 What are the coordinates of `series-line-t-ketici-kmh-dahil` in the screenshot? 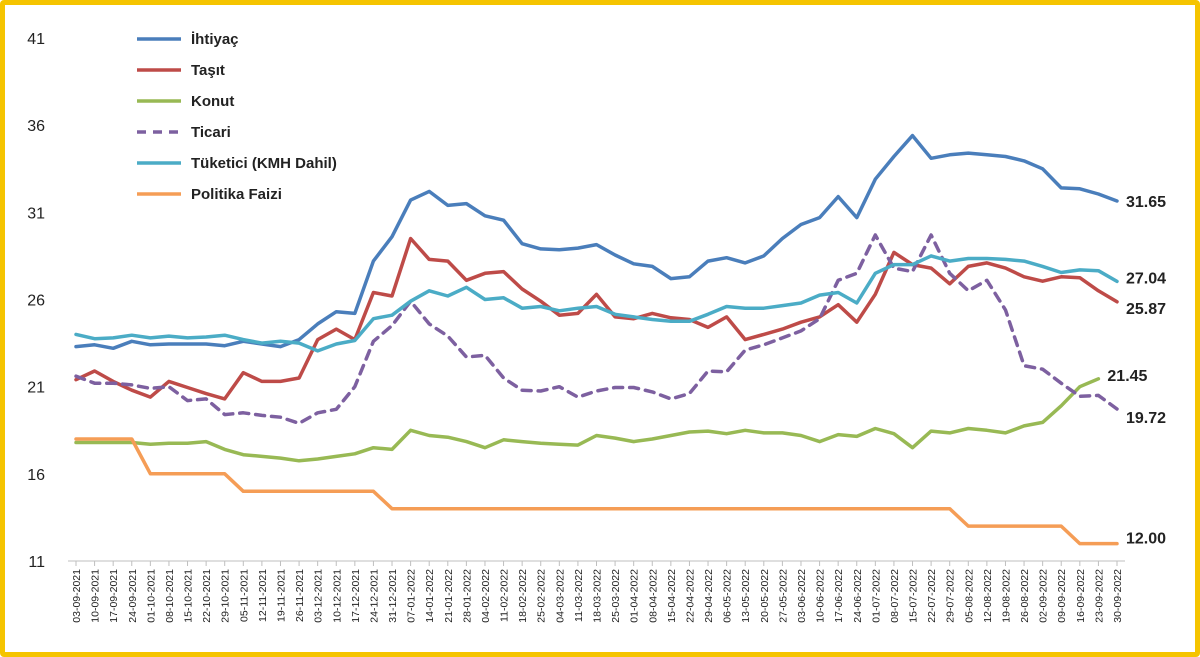 It's located at (596, 303).